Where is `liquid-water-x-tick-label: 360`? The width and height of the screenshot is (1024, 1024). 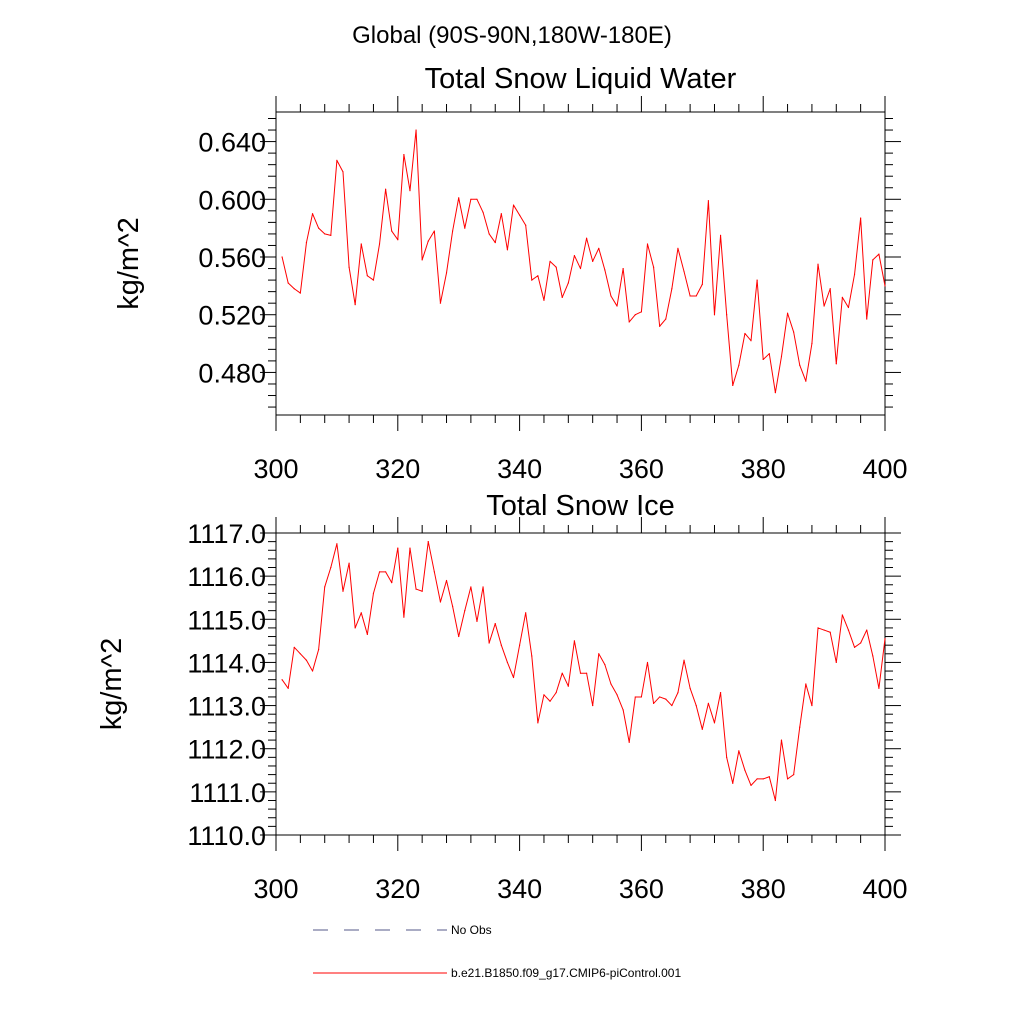
liquid-water-x-tick-label: 360 is located at coordinates (641, 469).